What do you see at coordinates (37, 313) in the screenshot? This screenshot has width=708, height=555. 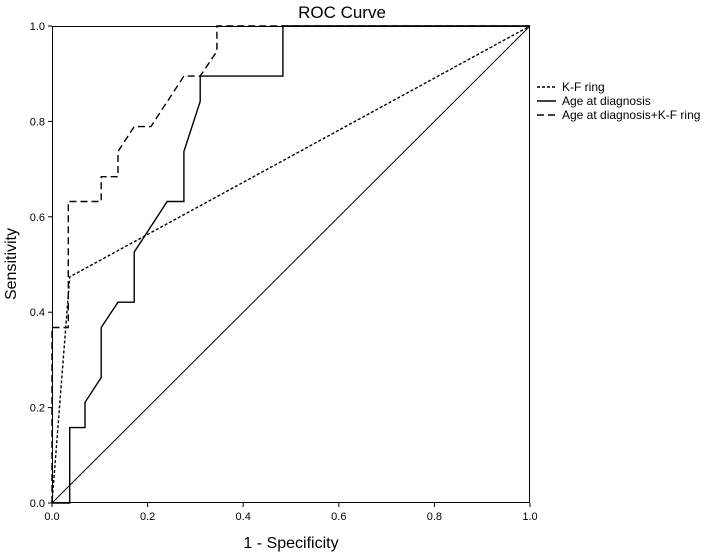 I see `y-tick-label: 0.4` at bounding box center [37, 313].